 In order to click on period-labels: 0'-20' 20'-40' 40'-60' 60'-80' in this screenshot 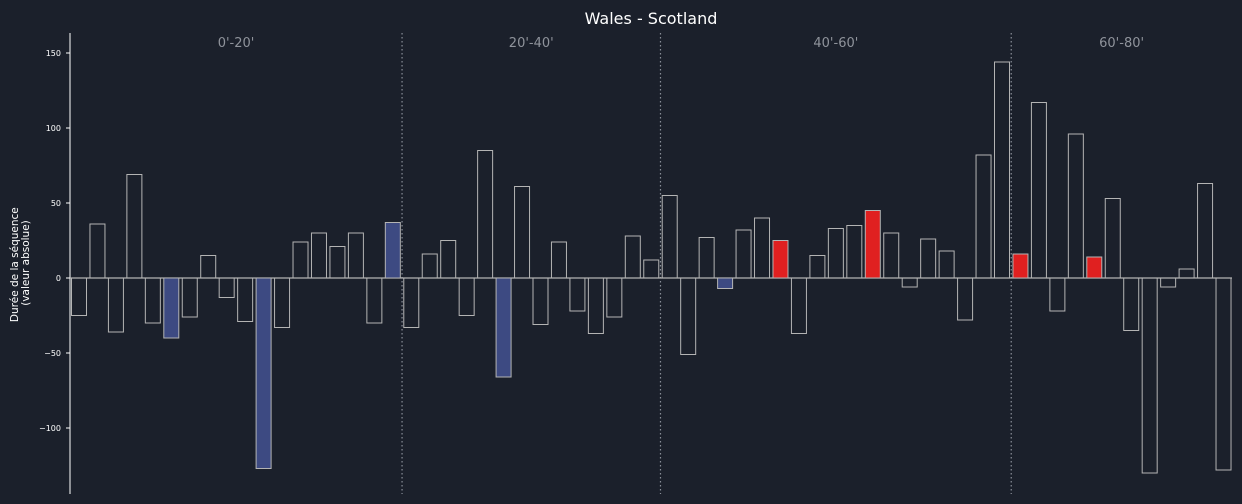, I will do `click(681, 43)`.